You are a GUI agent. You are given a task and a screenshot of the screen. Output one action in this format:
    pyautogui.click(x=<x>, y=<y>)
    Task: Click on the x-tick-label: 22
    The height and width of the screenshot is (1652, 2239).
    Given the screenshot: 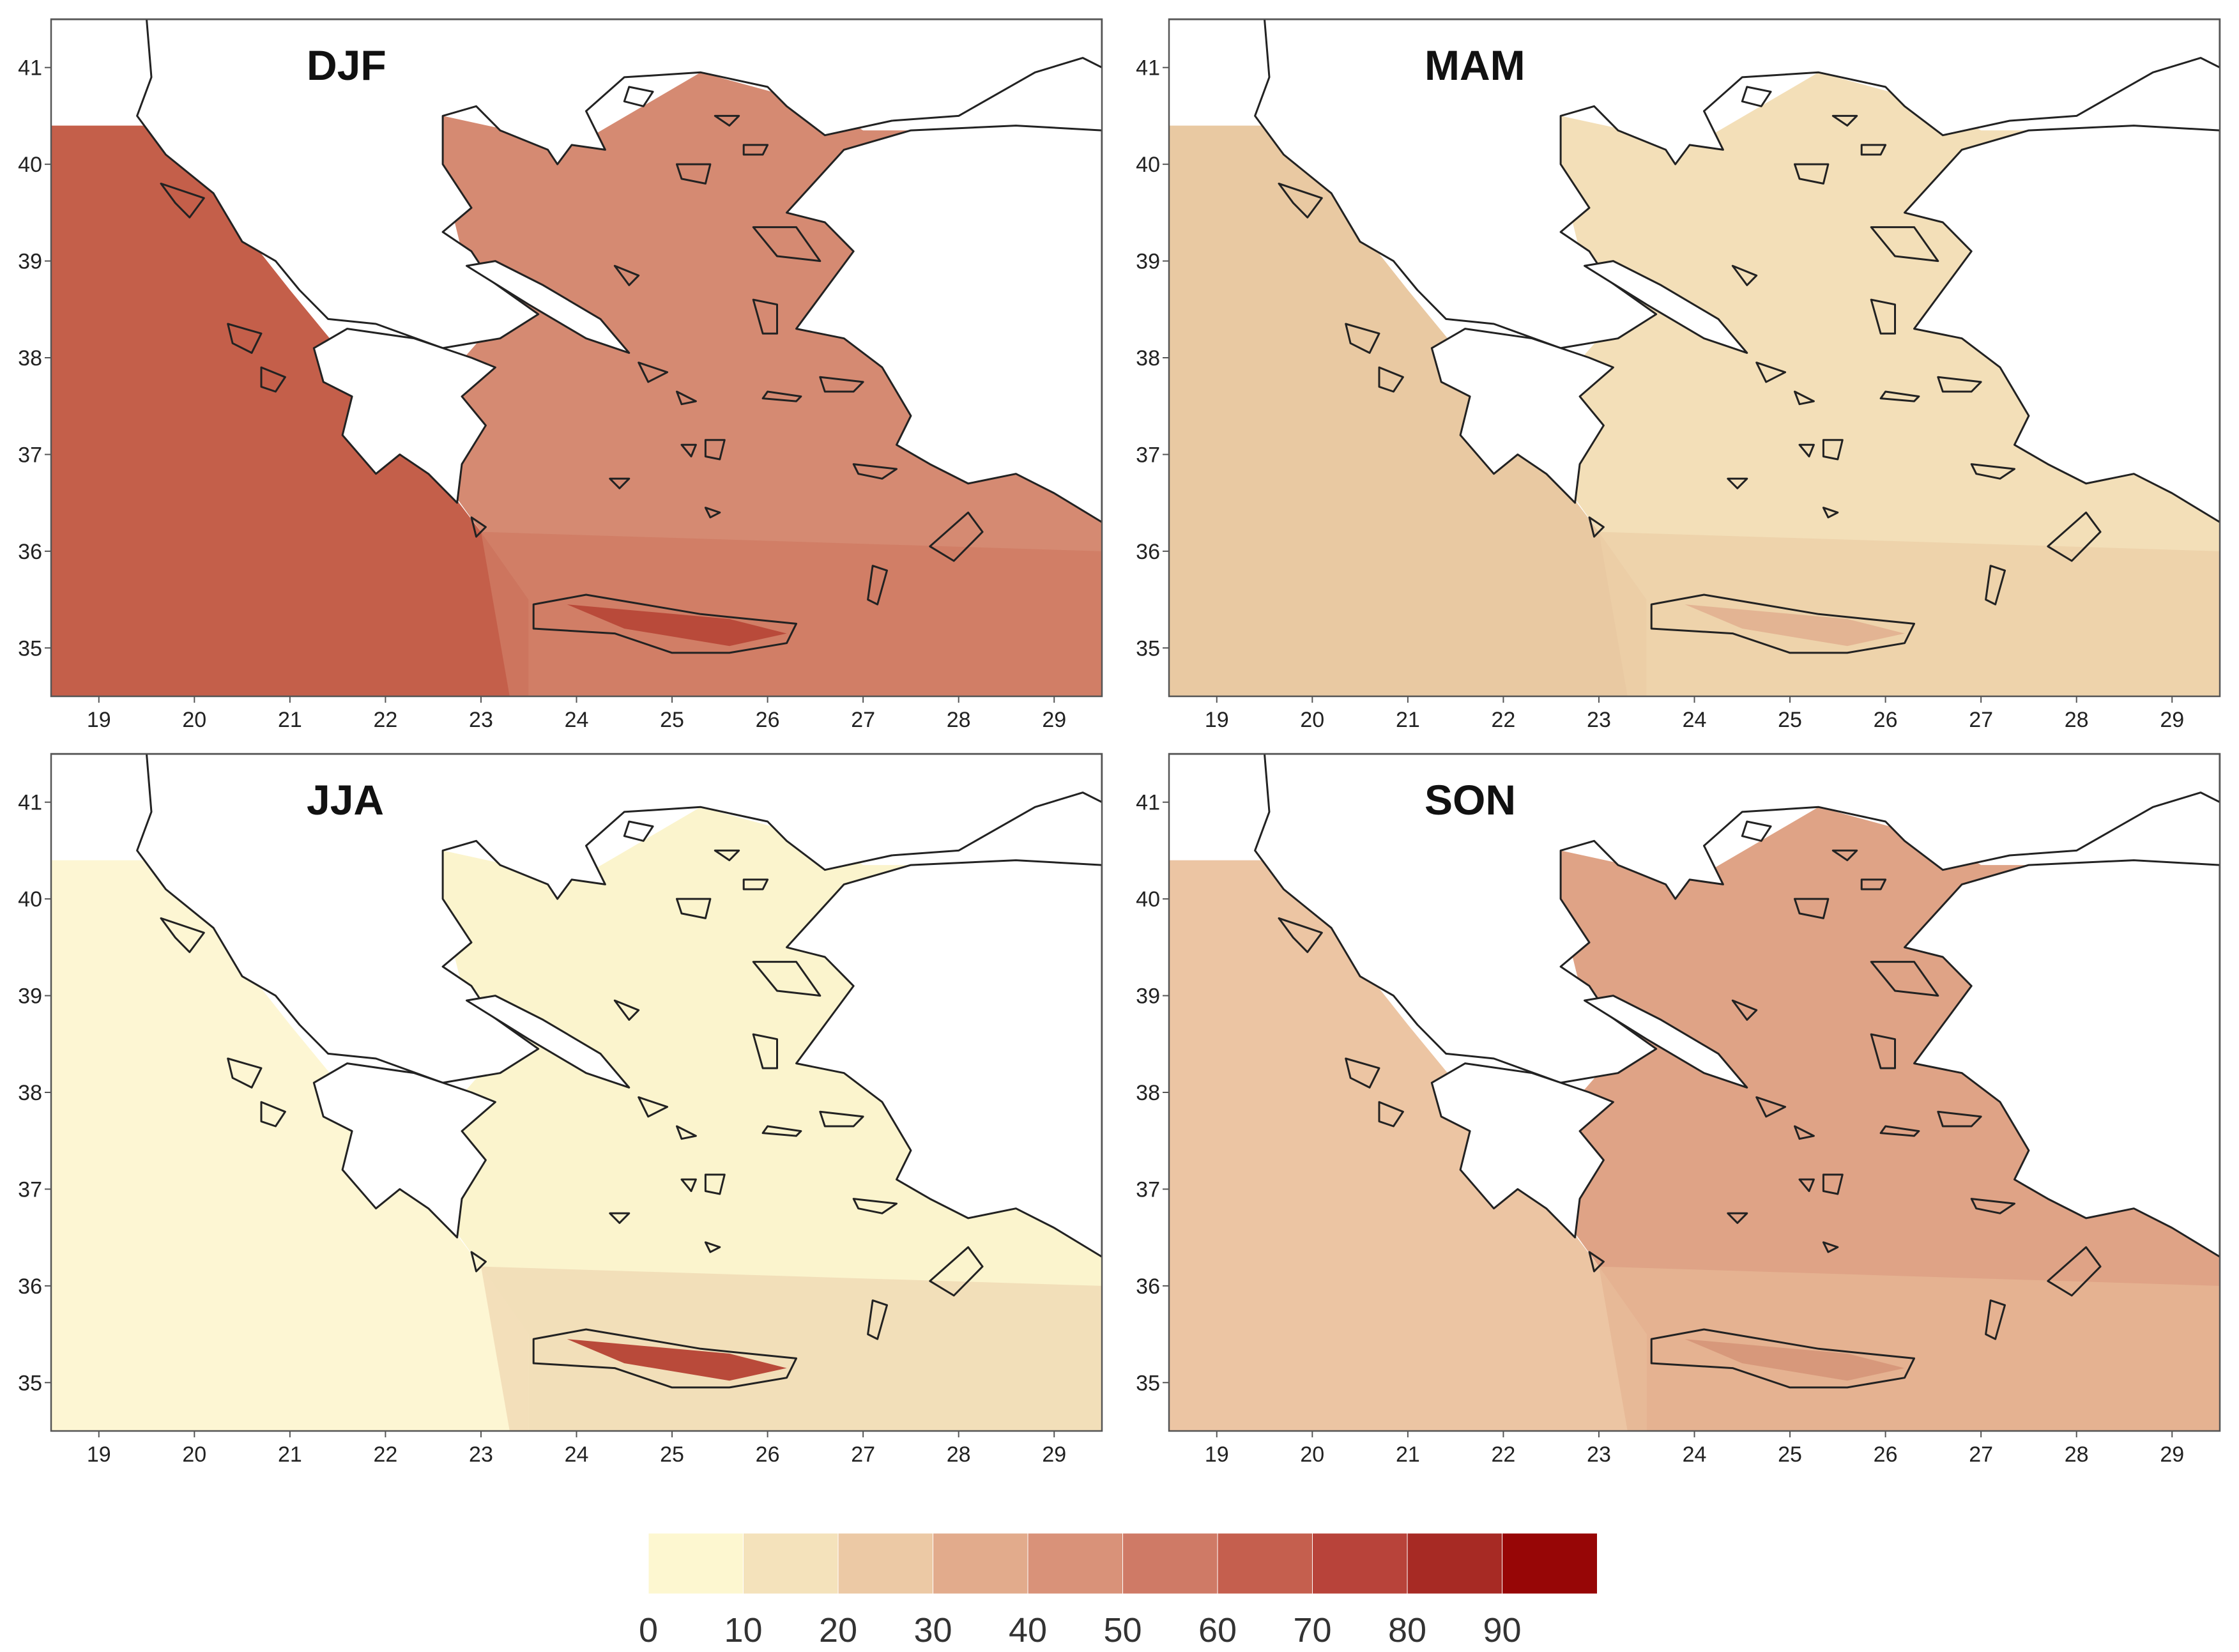 What is the action you would take?
    pyautogui.click(x=1503, y=1454)
    